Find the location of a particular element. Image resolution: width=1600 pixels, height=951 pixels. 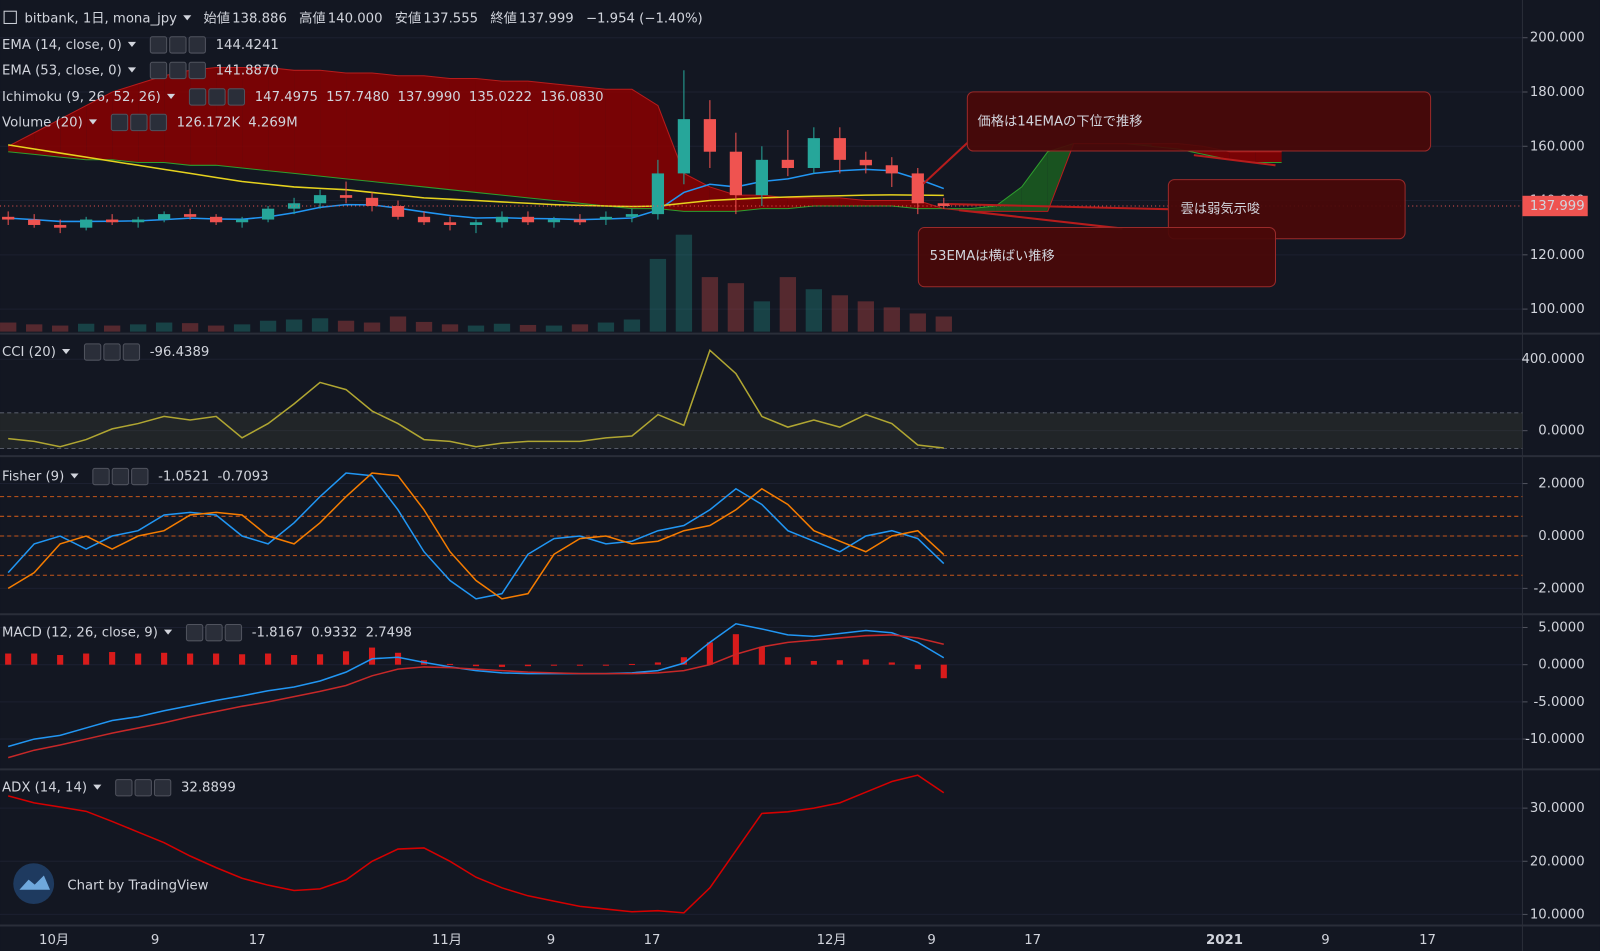

quote-label: 安値 is located at coordinates (408, 18).